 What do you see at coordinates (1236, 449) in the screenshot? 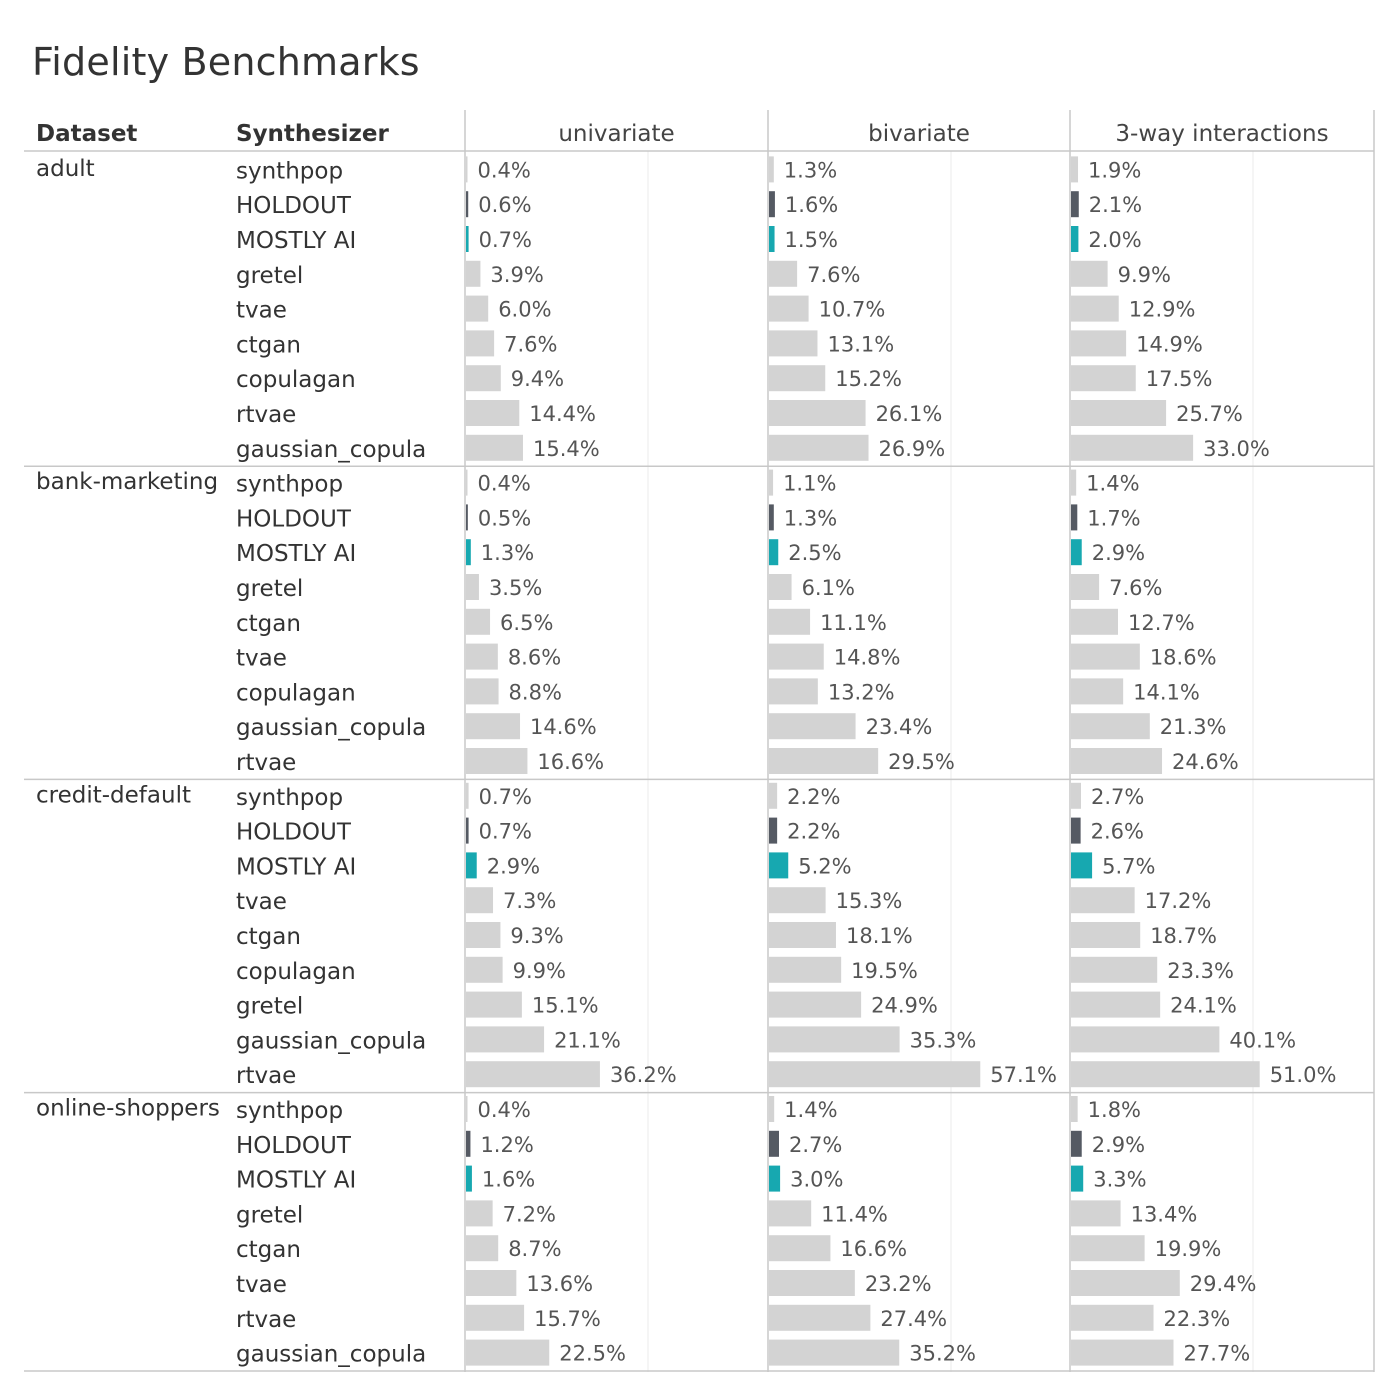
I see `data-label: 33.0%` at bounding box center [1236, 449].